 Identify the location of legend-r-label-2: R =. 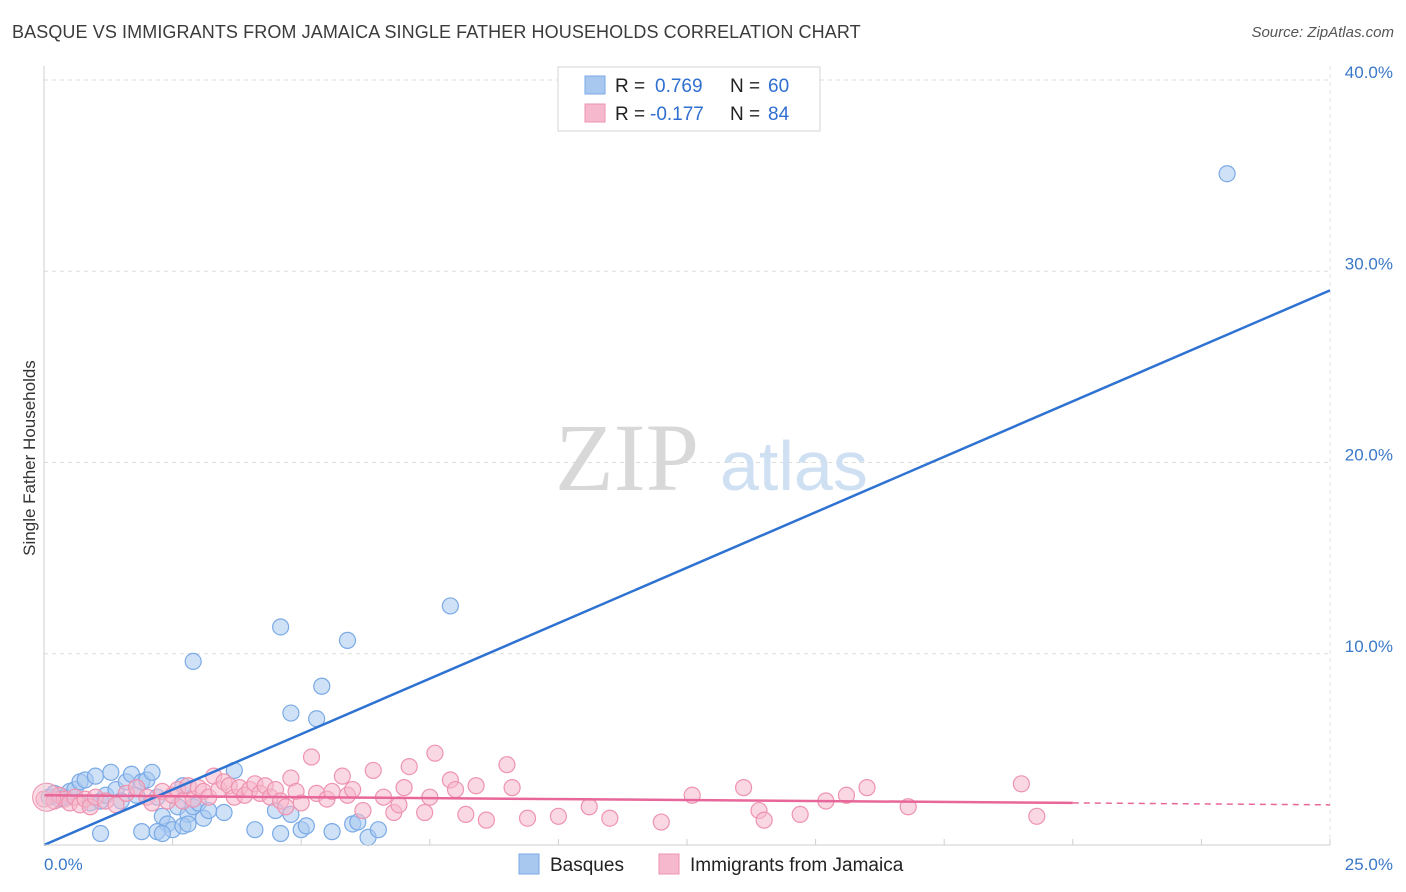
(630, 114).